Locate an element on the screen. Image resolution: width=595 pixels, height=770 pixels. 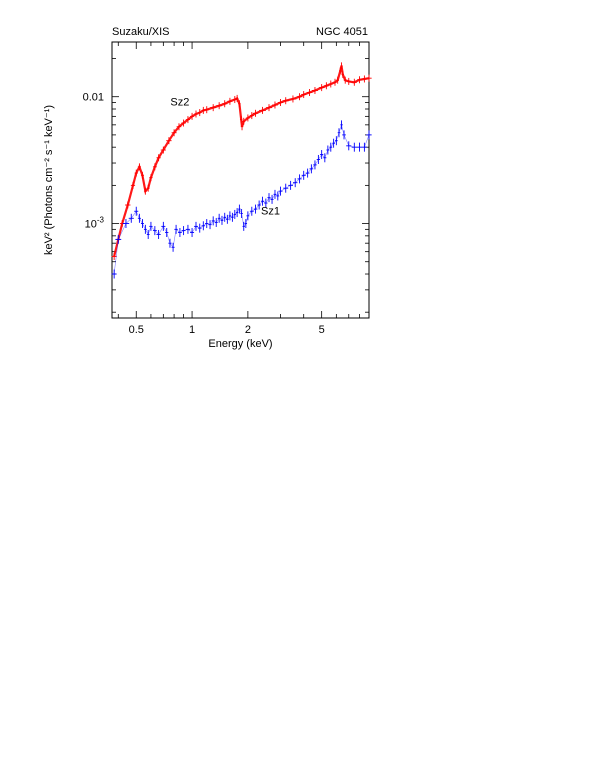
chart-header-left: Suzaku/XIS is located at coordinates (141, 32).